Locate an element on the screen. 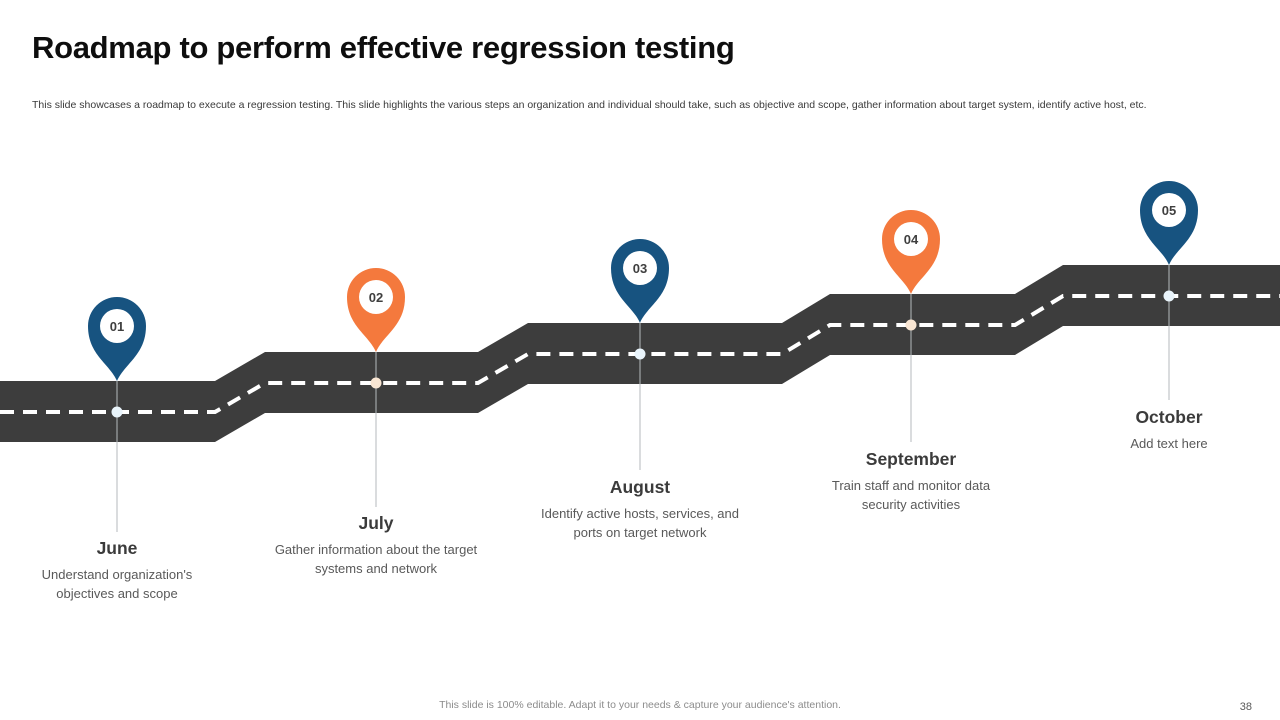 The height and width of the screenshot is (720, 1280). milestone-month: October is located at coordinates (1169, 417).